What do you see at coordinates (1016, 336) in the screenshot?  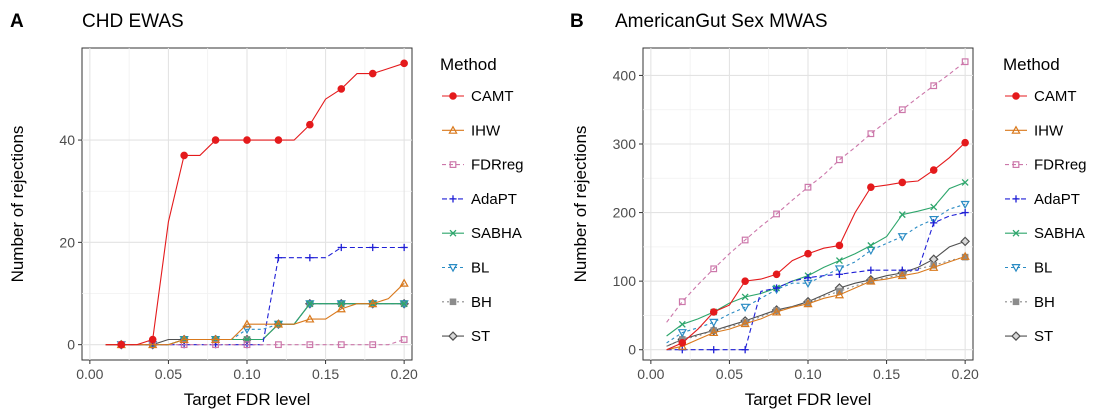 I see `legend-marker-st` at bounding box center [1016, 336].